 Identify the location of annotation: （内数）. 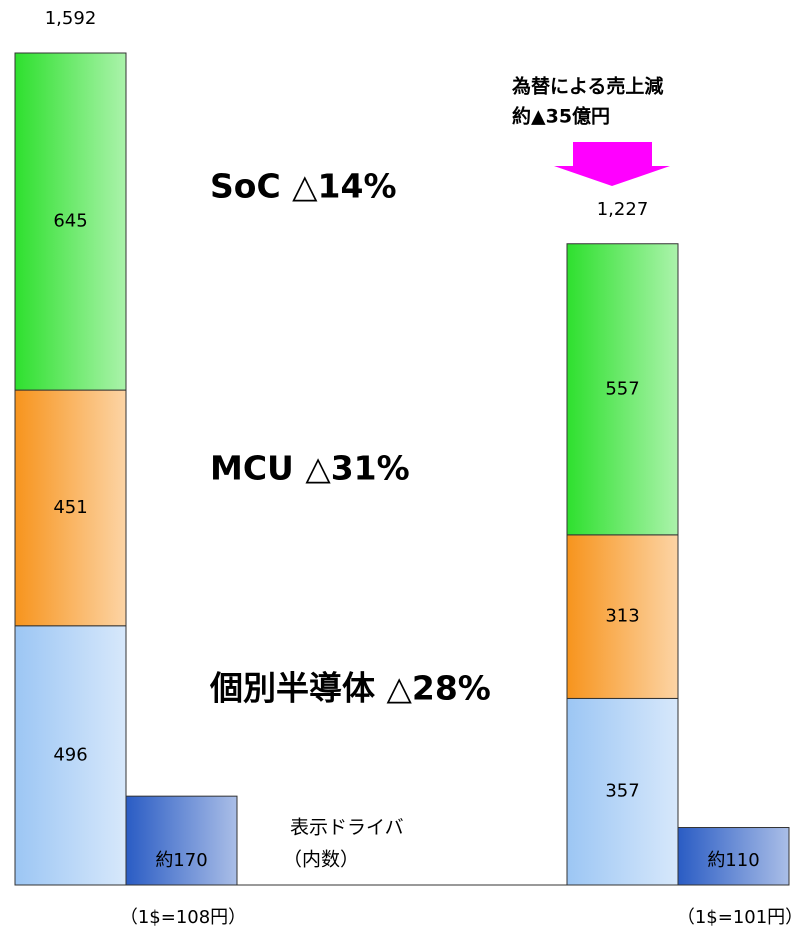
(321, 860).